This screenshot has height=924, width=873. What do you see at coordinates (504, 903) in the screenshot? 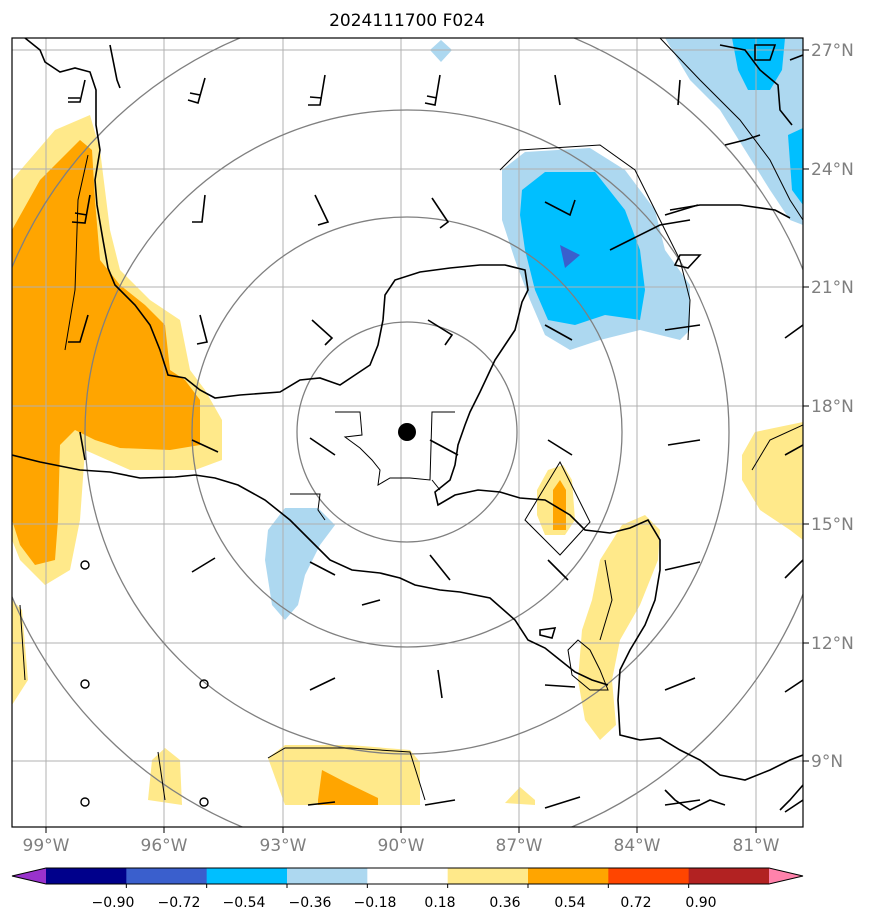
I see `colorbar-tick-label: 0.36` at bounding box center [504, 903].